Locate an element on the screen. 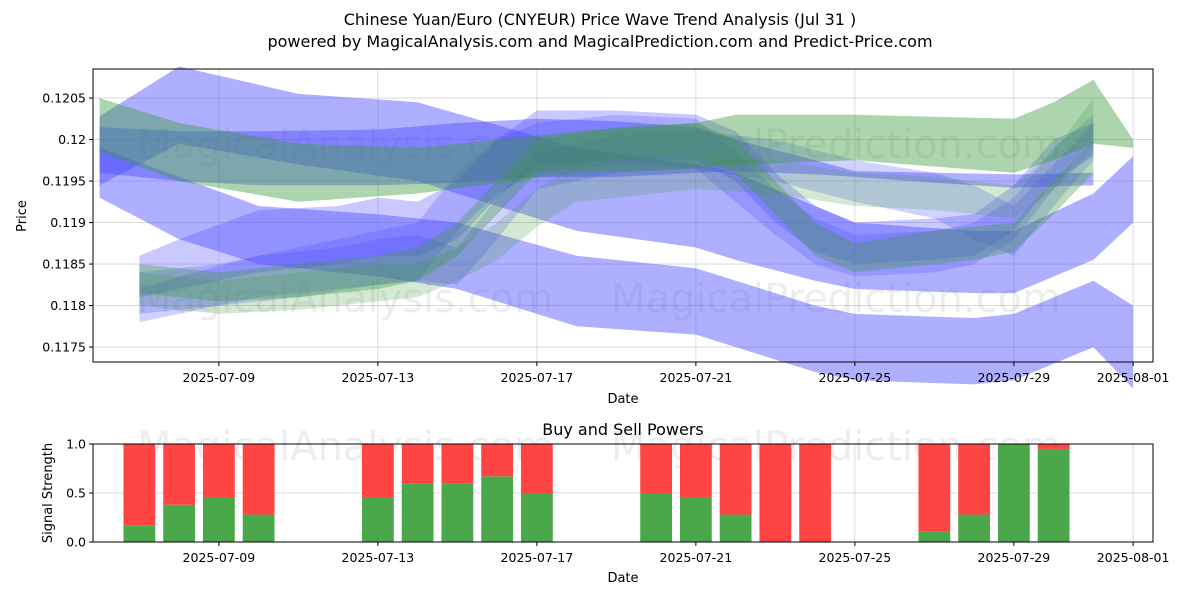  price-y-tick-label: 0.1185 is located at coordinates (64, 264).